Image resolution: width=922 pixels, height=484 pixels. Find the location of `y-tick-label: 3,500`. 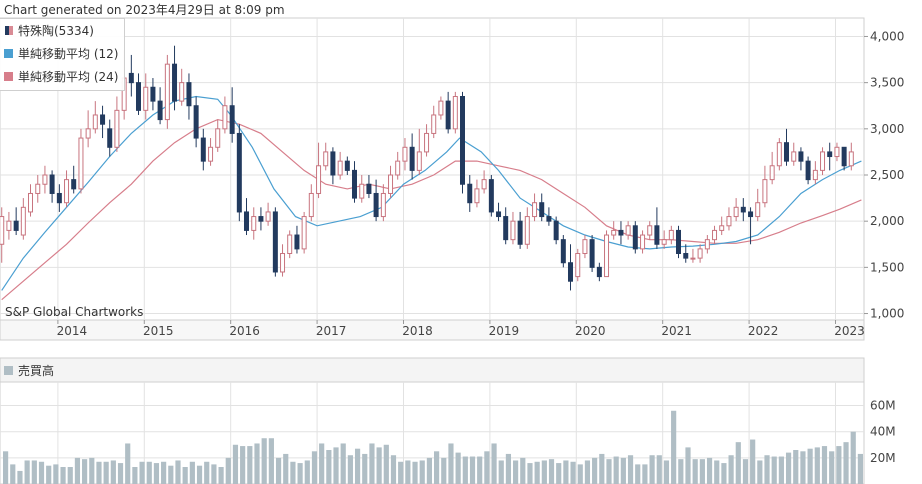

y-tick-label: 3,500 is located at coordinates (887, 83).